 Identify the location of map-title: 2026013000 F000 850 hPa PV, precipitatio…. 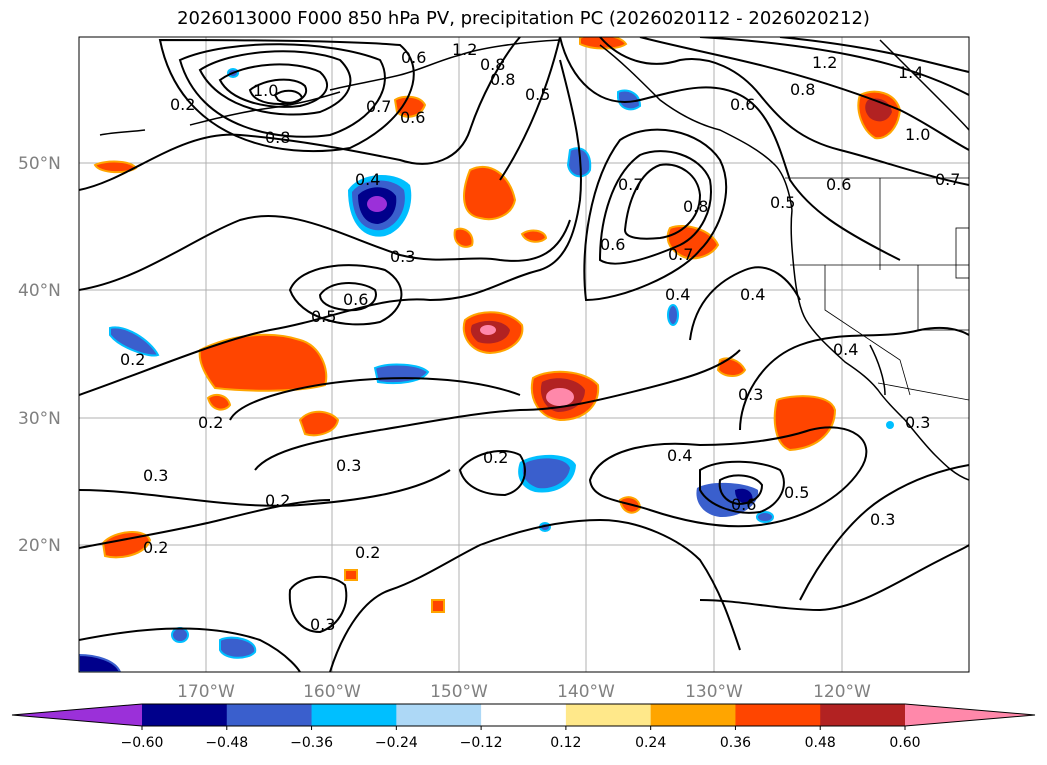
(523, 18).